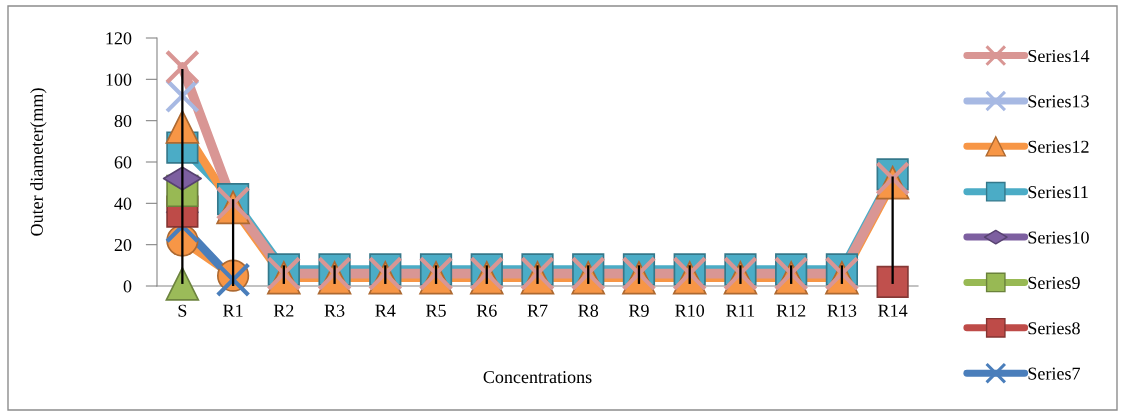  Describe the element at coordinates (537, 310) in the screenshot. I see `x-tick-label: R7` at that location.